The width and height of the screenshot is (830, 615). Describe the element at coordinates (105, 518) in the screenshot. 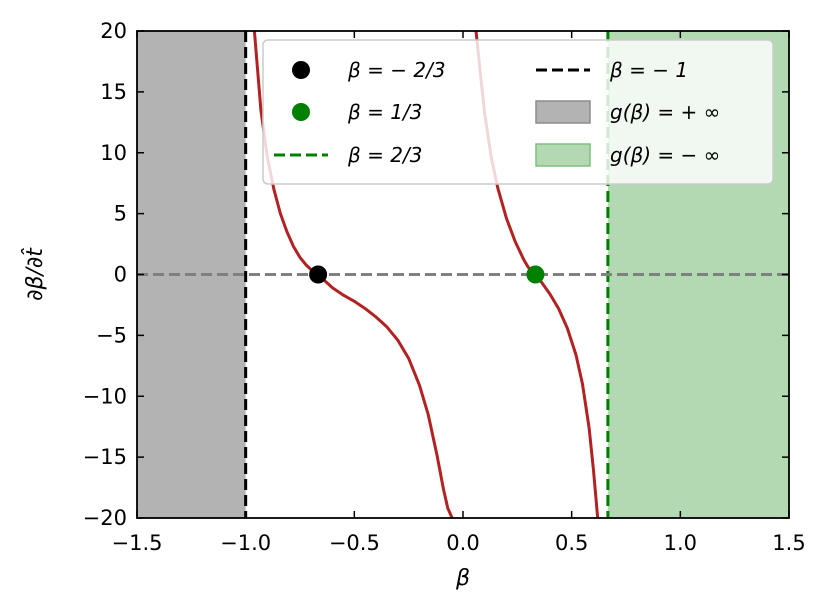

I see `y-tick-label-0: −20` at that location.